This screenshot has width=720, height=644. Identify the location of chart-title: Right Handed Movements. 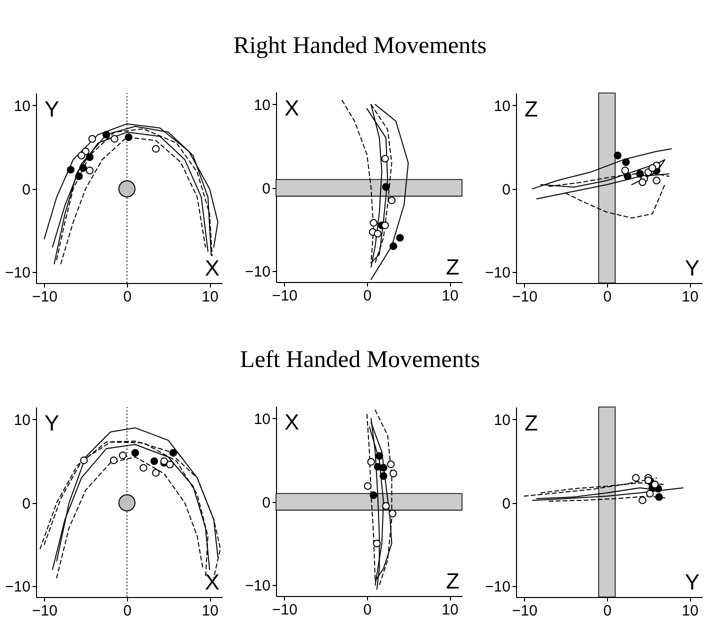
(360, 46).